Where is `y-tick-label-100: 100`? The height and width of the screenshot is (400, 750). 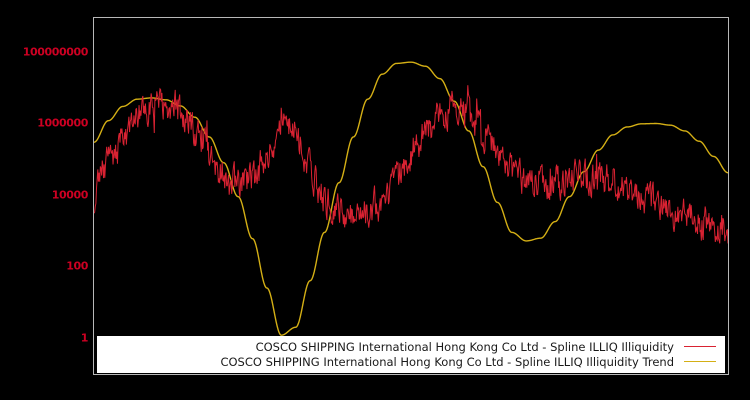 y-tick-label-100: 100 is located at coordinates (77, 266).